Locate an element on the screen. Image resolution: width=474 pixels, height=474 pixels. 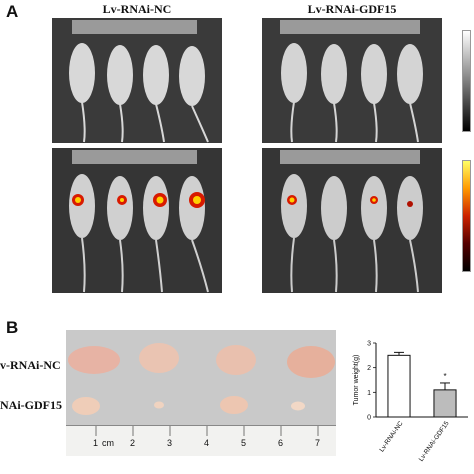
photo-gdf15-luminescence is located at coordinates (352, 220).